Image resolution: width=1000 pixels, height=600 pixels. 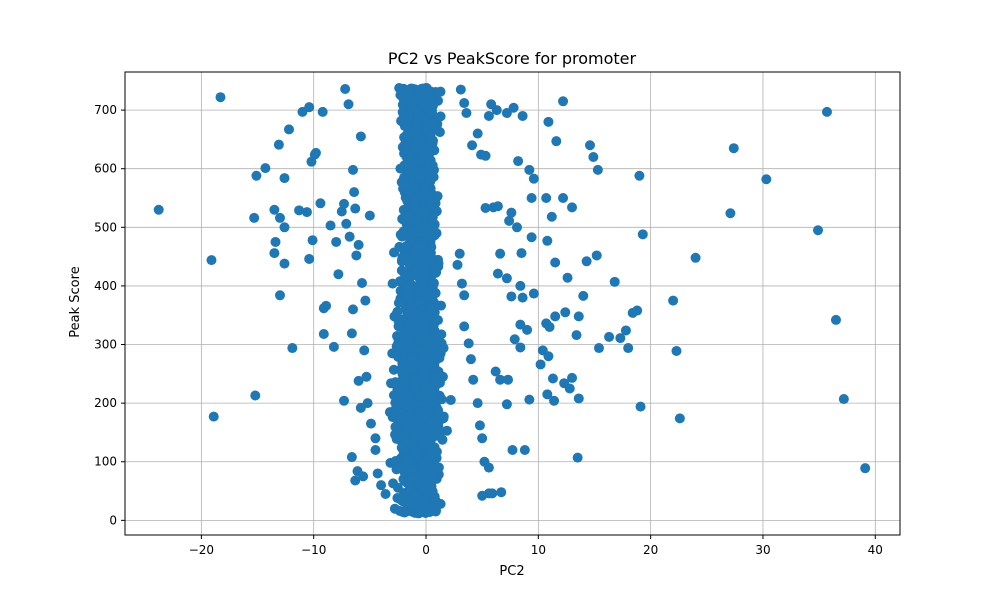 I want to click on y-tick-label: 0, so click(x=113, y=520).